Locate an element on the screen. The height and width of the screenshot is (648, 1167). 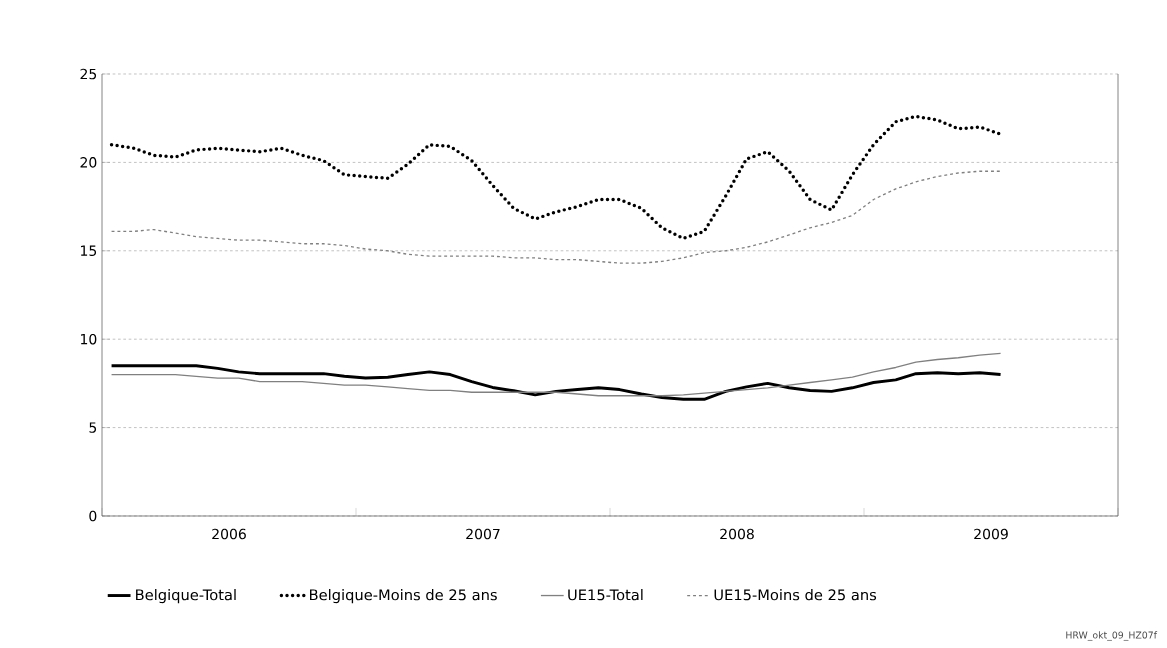
legend-label: UE15-Total is located at coordinates (605, 594).